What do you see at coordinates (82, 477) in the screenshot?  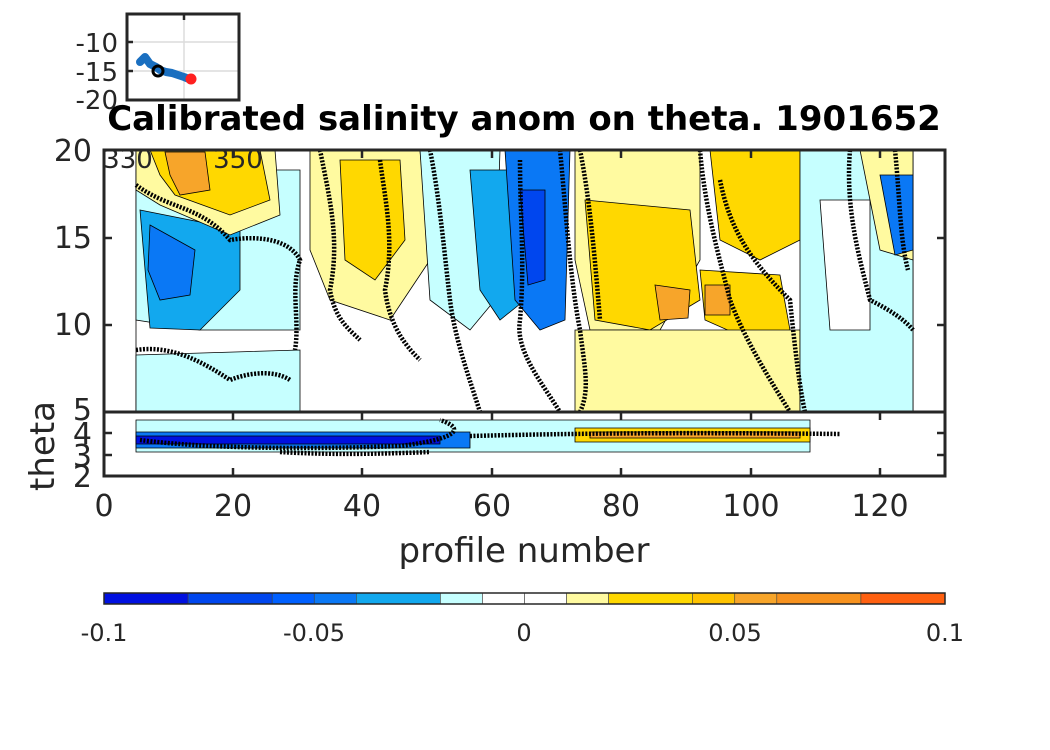 I see `y-tick-label: 2` at bounding box center [82, 477].